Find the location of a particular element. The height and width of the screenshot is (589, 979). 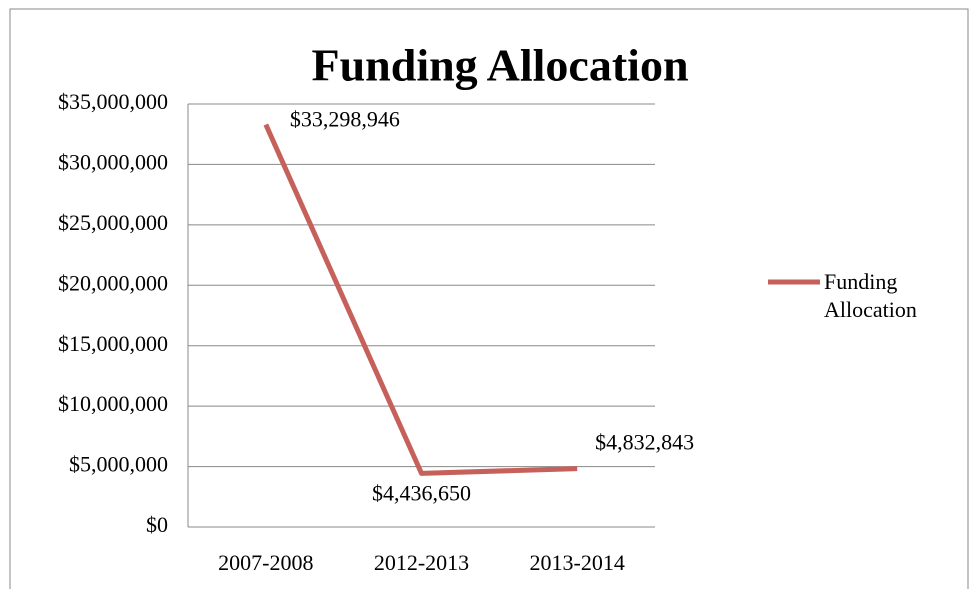

x-tick-label: 2013-2014 is located at coordinates (577, 562).